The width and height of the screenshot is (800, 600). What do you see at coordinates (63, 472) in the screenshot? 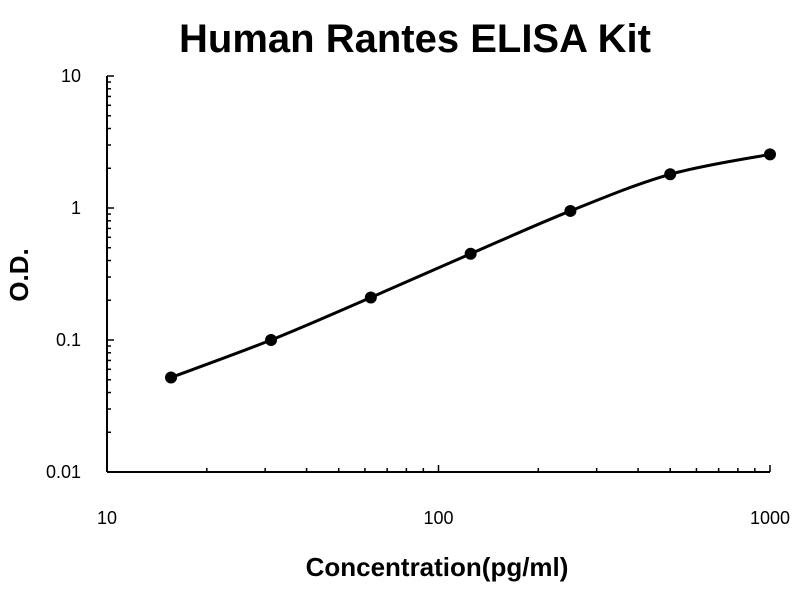
I see `y-tick-label: 0.01` at bounding box center [63, 472].